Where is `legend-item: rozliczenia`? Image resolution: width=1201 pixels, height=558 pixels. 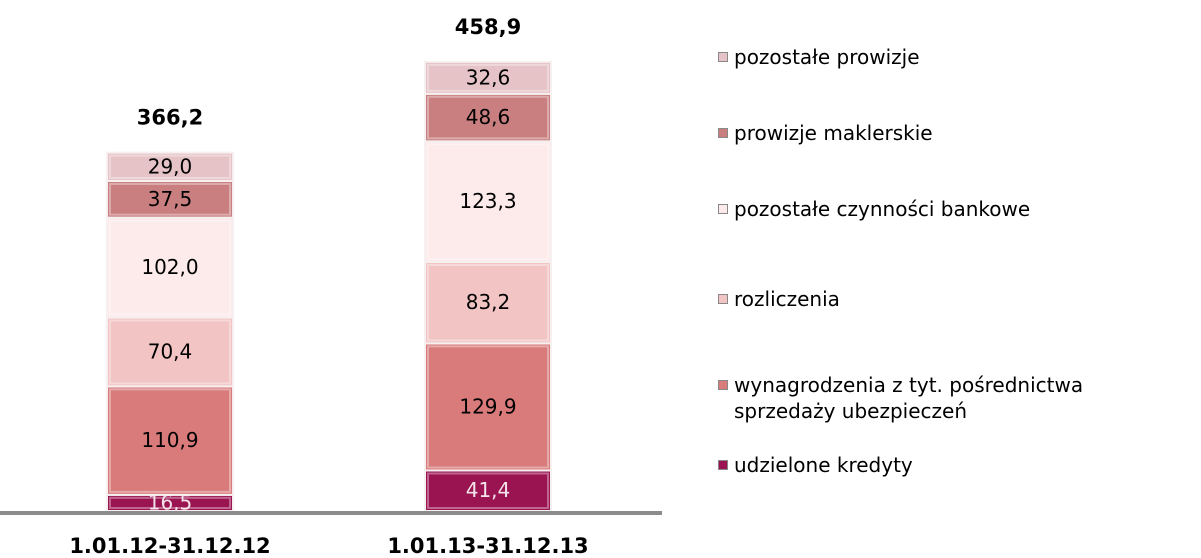 legend-item: rozliczenia is located at coordinates (958, 299).